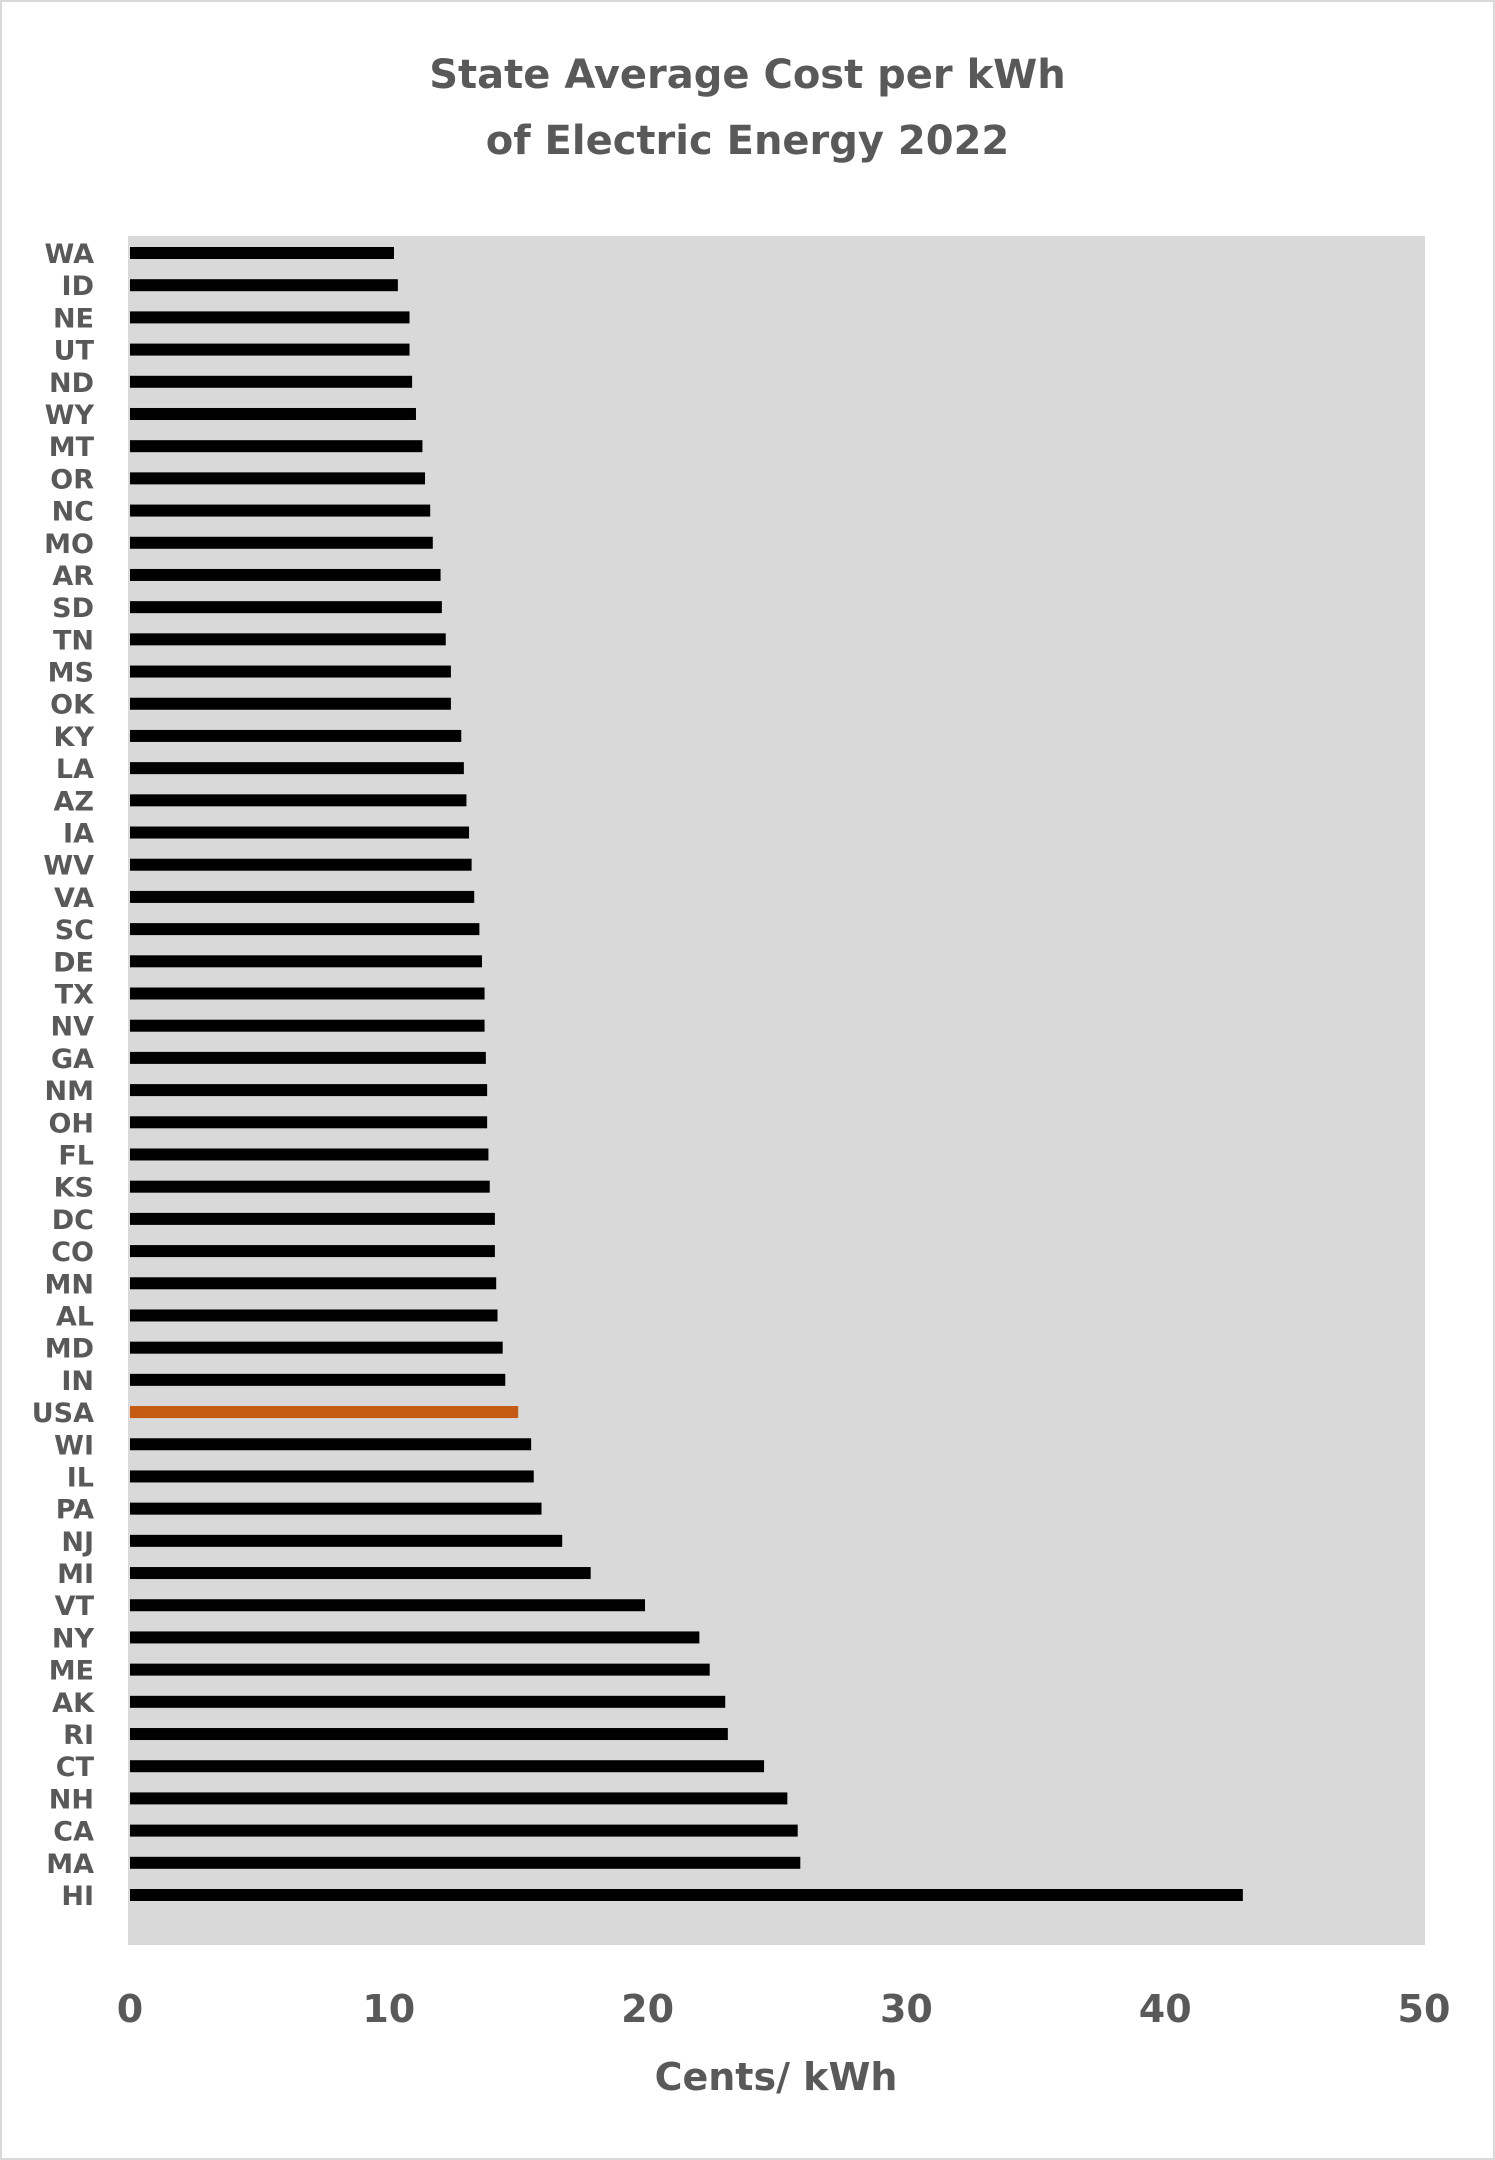 Image resolution: width=1495 pixels, height=2160 pixels. Describe the element at coordinates (73, 1638) in the screenshot. I see `category-label: NY` at that location.